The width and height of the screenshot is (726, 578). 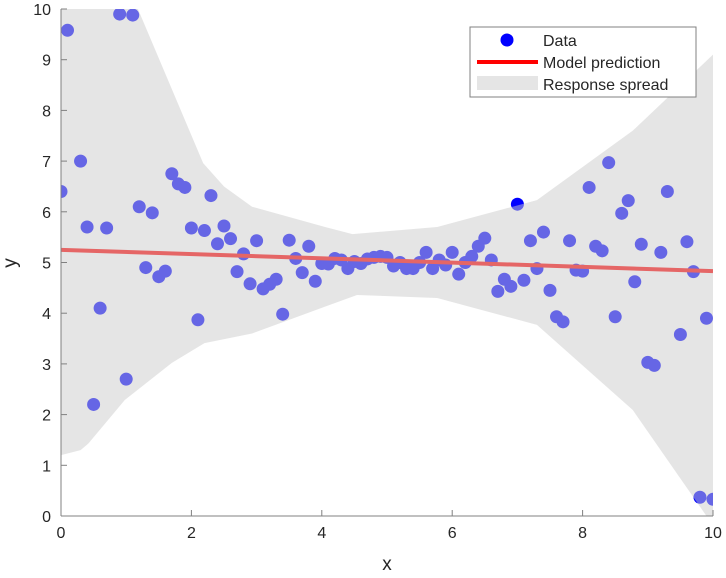 What do you see at coordinates (601, 63) in the screenshot?
I see `legend-entry-model: Model prediction` at bounding box center [601, 63].